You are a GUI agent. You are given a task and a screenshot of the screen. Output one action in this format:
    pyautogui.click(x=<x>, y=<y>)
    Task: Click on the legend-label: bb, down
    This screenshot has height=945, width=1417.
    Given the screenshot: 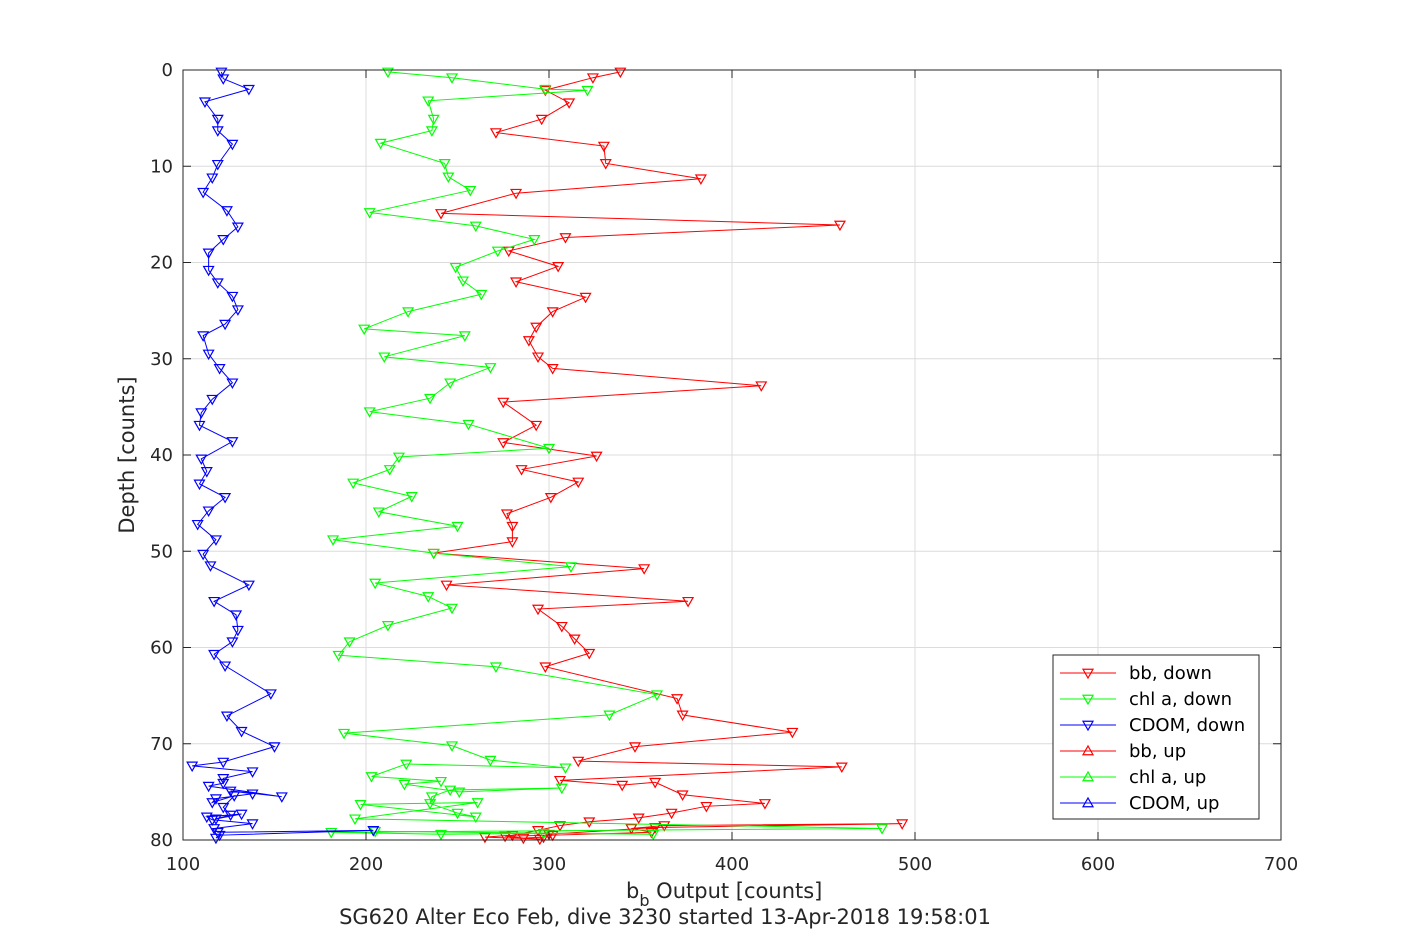 What is the action you would take?
    pyautogui.click(x=1170, y=673)
    